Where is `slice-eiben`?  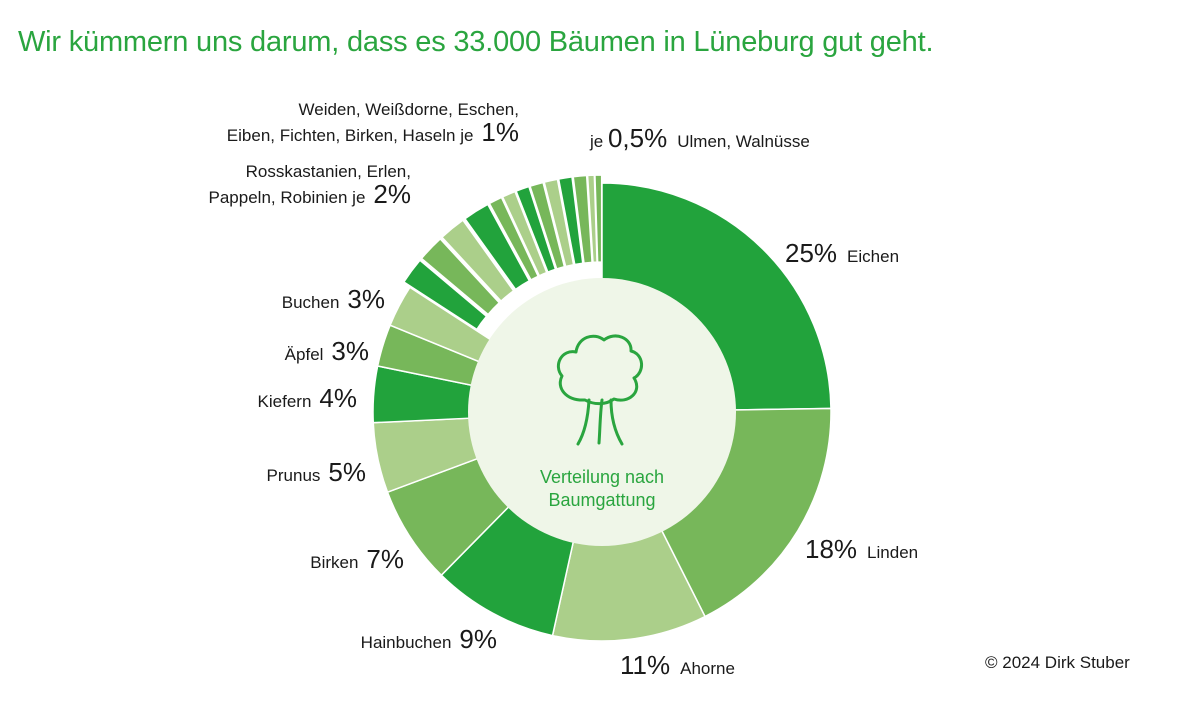 slice-eiben is located at coordinates (547, 225).